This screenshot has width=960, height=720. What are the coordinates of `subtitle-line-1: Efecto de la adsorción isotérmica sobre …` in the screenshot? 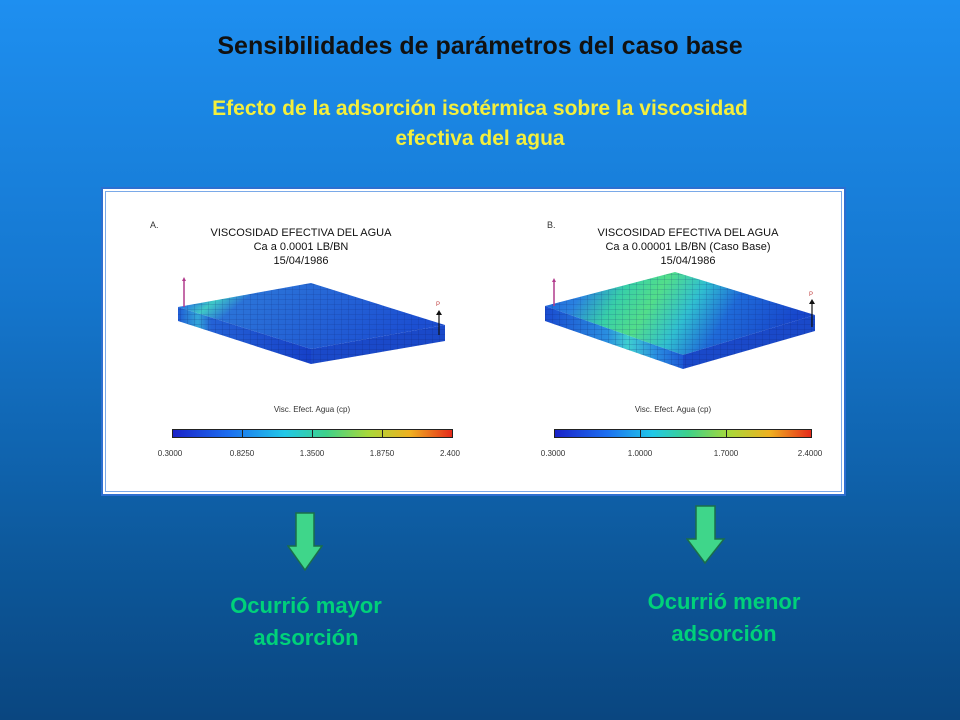 It's located at (480, 108).